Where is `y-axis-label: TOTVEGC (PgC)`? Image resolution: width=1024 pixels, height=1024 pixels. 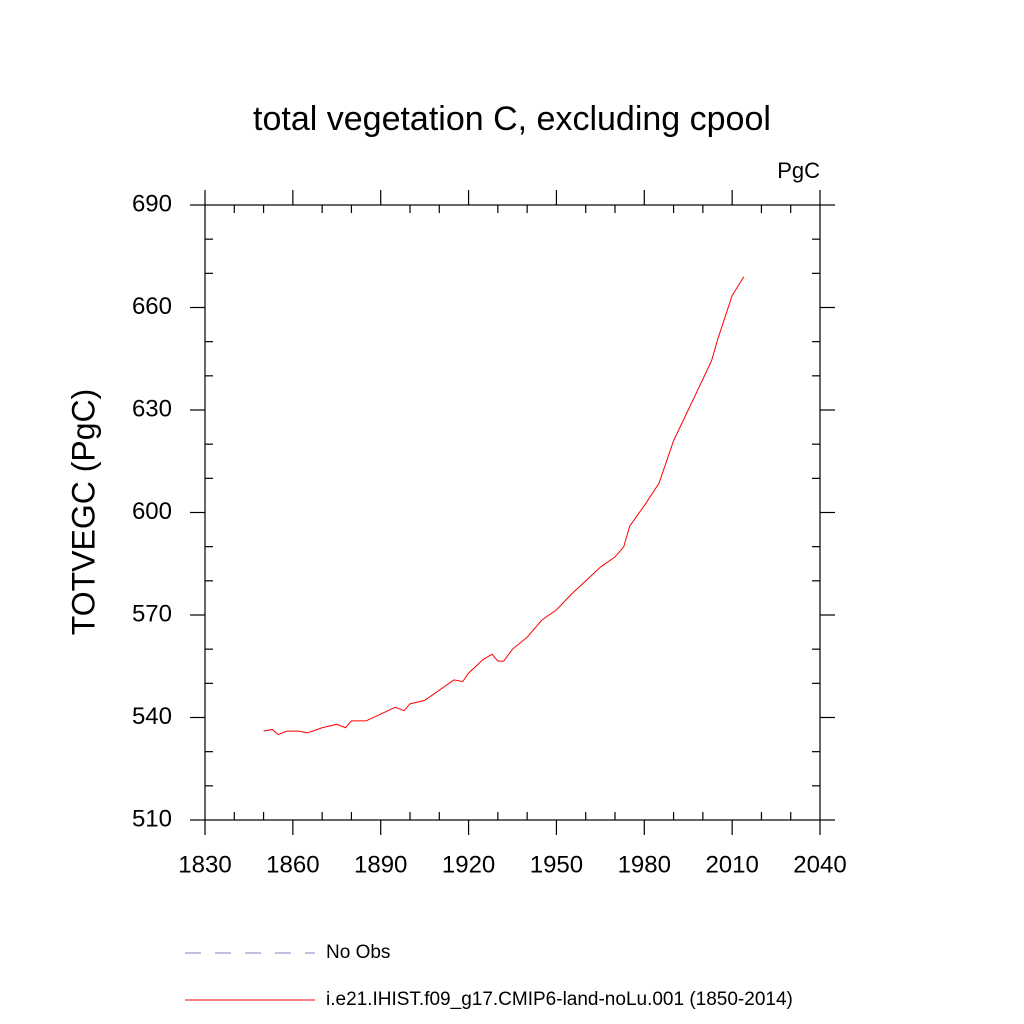
y-axis-label: TOTVEGC (PgC) is located at coordinates (83, 512).